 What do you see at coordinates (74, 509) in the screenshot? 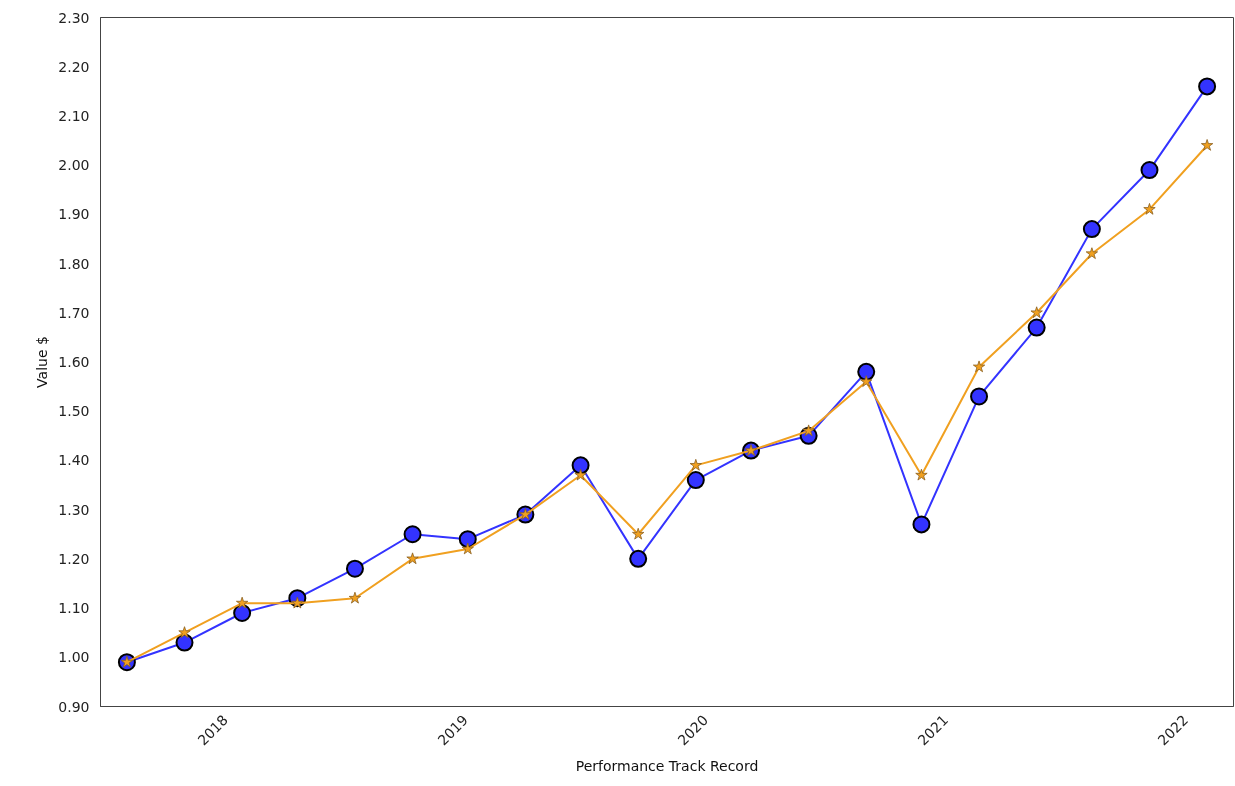
I see `y-tick-label: 1.30` at bounding box center [74, 509].